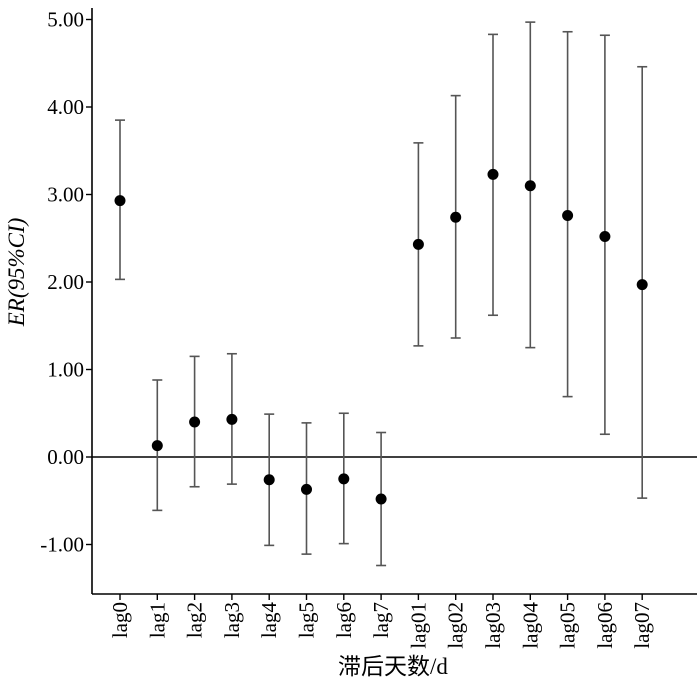  I want to click on y-tick-label: -1.00, so click(62, 545).